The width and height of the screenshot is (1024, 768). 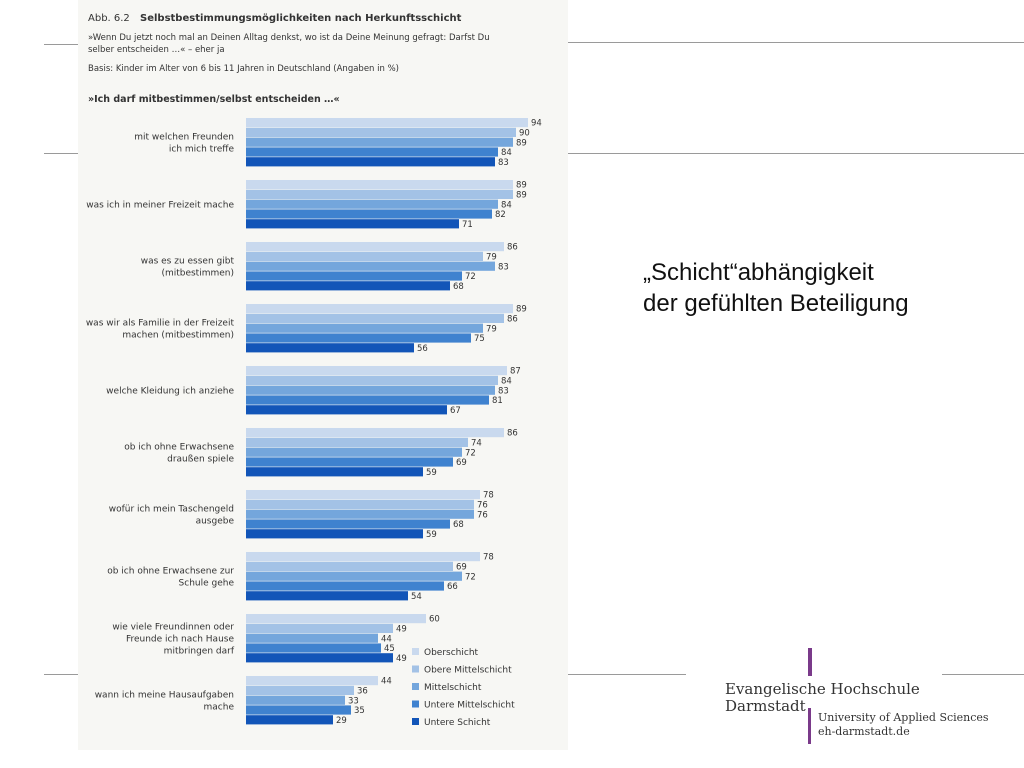 What do you see at coordinates (160, 324) in the screenshot?
I see `category-label: was wir als Familie in der Freizeit` at bounding box center [160, 324].